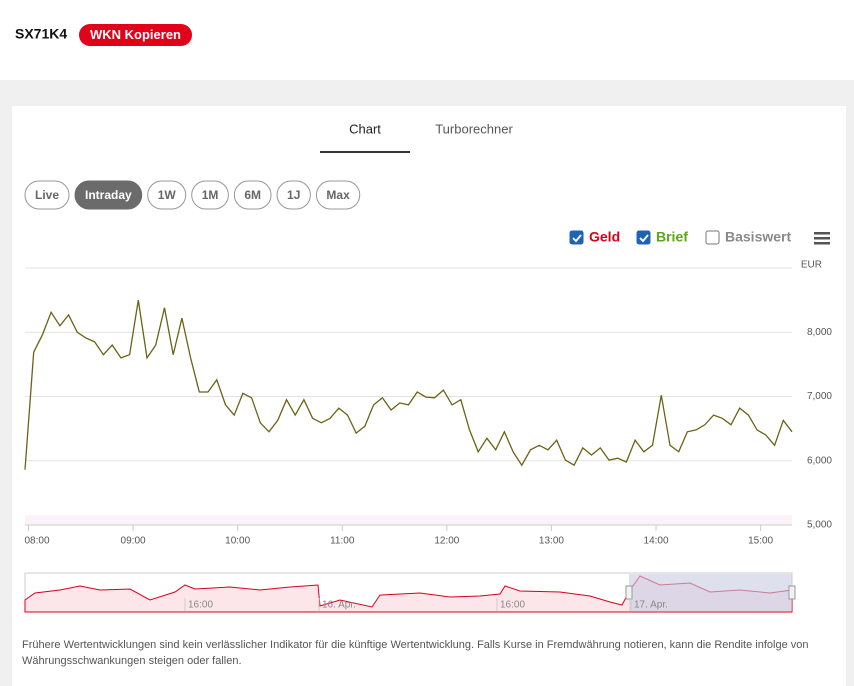 This screenshot has height=686, width=854. I want to click on y-tick-label: 6,000, so click(819, 460).